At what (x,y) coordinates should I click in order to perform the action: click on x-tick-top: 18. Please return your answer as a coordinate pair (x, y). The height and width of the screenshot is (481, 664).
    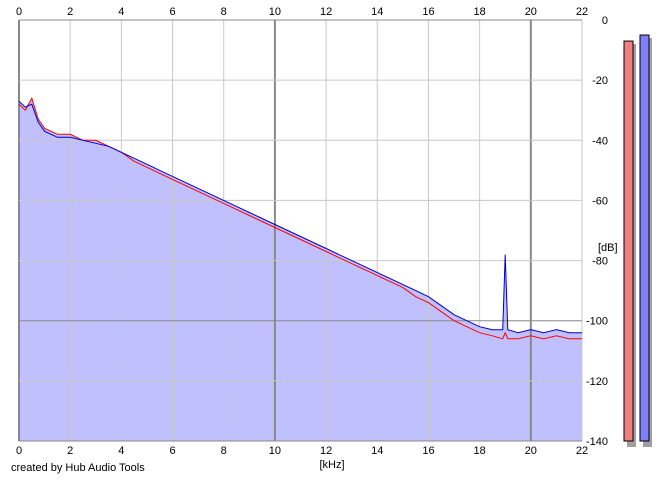
    Looking at the image, I should click on (480, 12).